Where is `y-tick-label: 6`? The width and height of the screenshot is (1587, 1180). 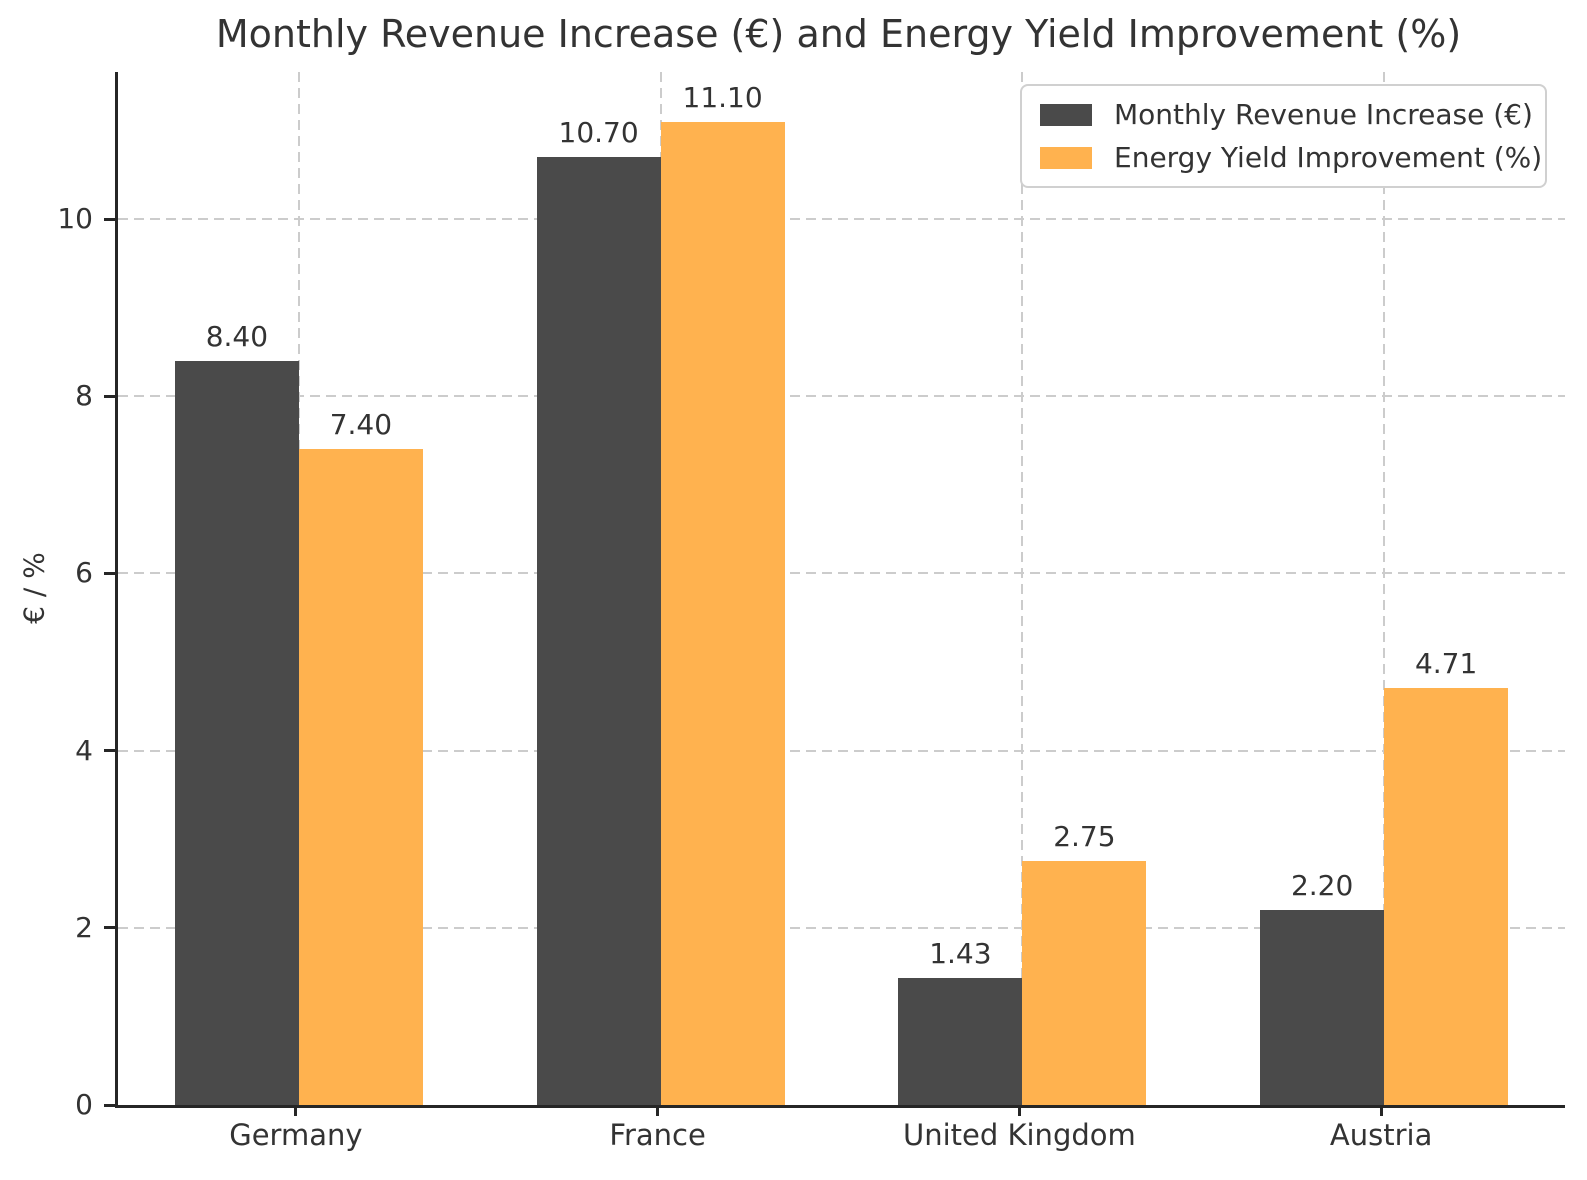 y-tick-label: 6 is located at coordinates (84, 573).